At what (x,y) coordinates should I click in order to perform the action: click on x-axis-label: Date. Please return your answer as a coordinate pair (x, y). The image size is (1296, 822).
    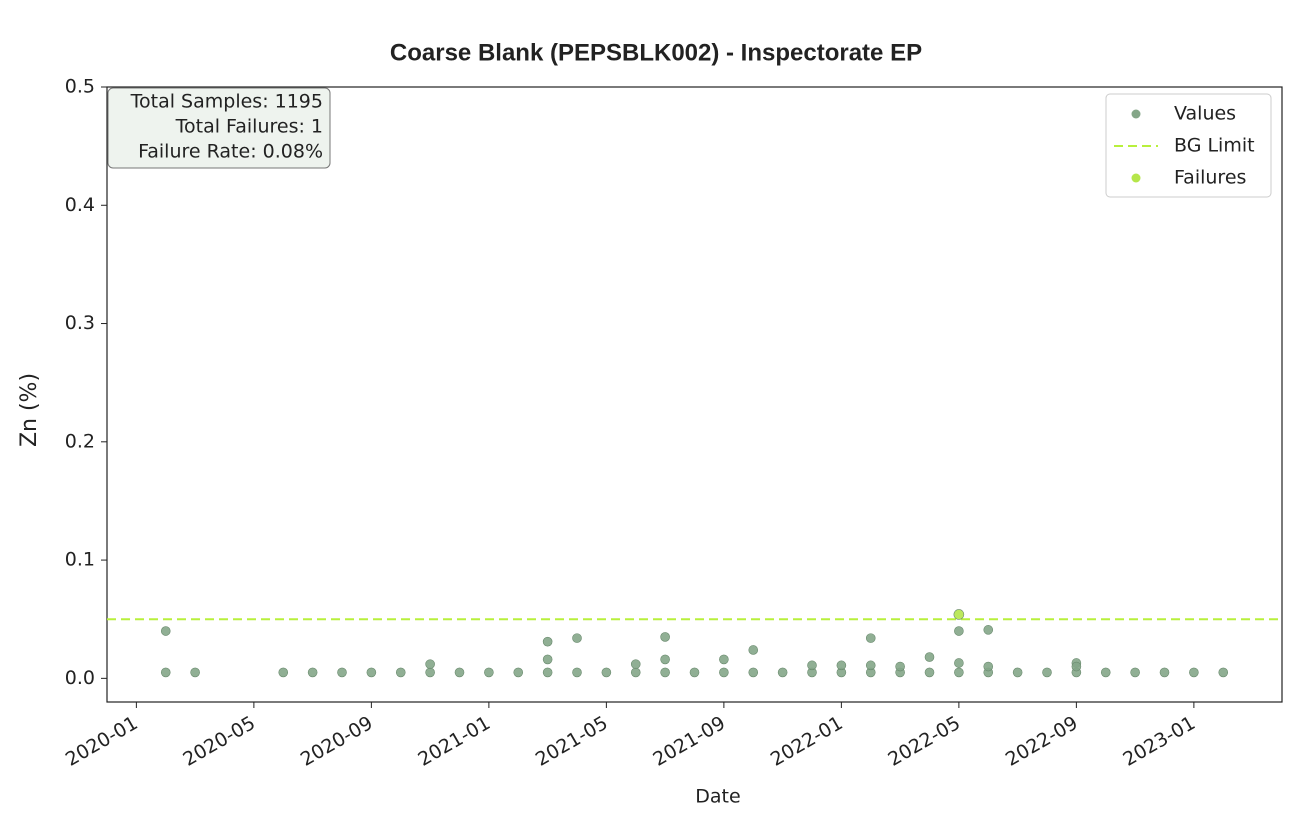
    Looking at the image, I should click on (717, 797).